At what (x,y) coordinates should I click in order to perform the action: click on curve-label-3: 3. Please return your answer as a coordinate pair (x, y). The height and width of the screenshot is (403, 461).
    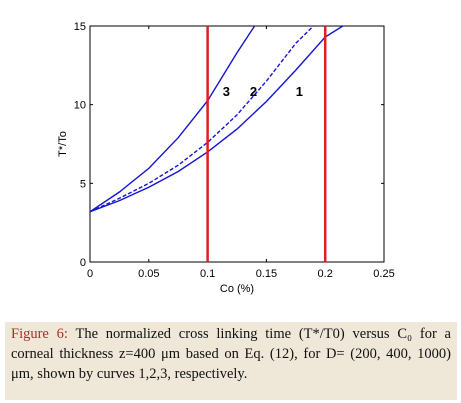
    Looking at the image, I should click on (226, 91).